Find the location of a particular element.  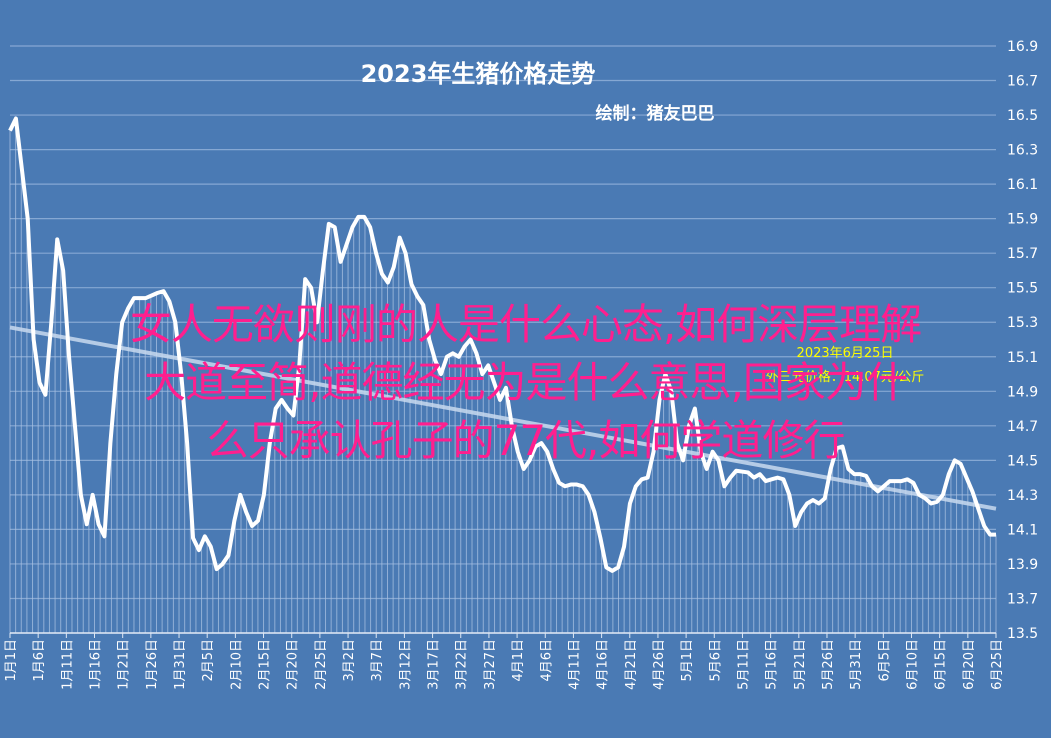

x-tick-label: 5月26日 is located at coordinates (828, 664).